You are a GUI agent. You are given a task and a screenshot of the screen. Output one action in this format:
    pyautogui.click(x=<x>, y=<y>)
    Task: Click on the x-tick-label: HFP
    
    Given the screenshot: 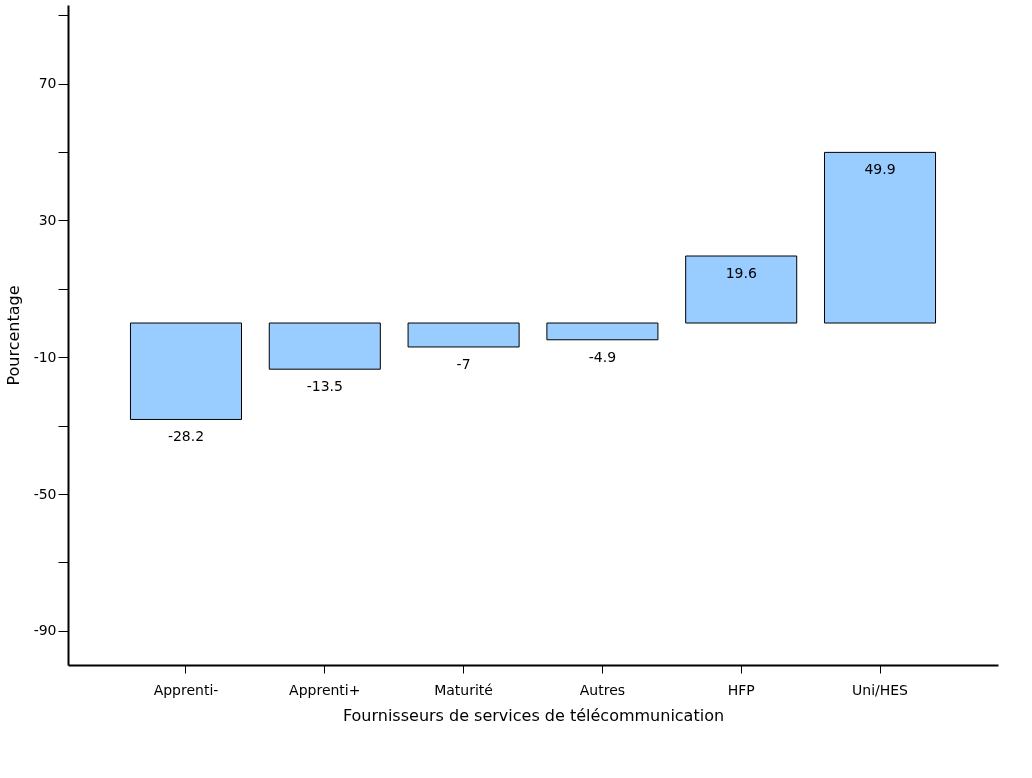 What is the action you would take?
    pyautogui.click(x=741, y=689)
    